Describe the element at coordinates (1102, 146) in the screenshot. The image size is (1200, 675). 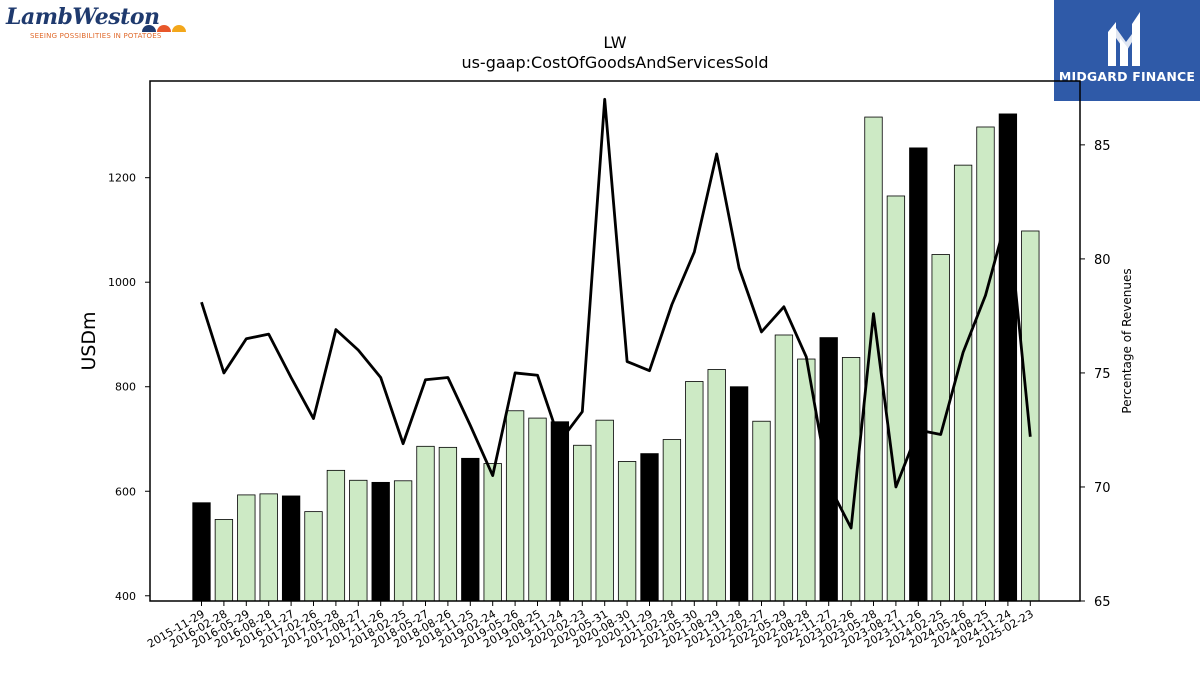
I see `y2-tick-label: 85` at that location.